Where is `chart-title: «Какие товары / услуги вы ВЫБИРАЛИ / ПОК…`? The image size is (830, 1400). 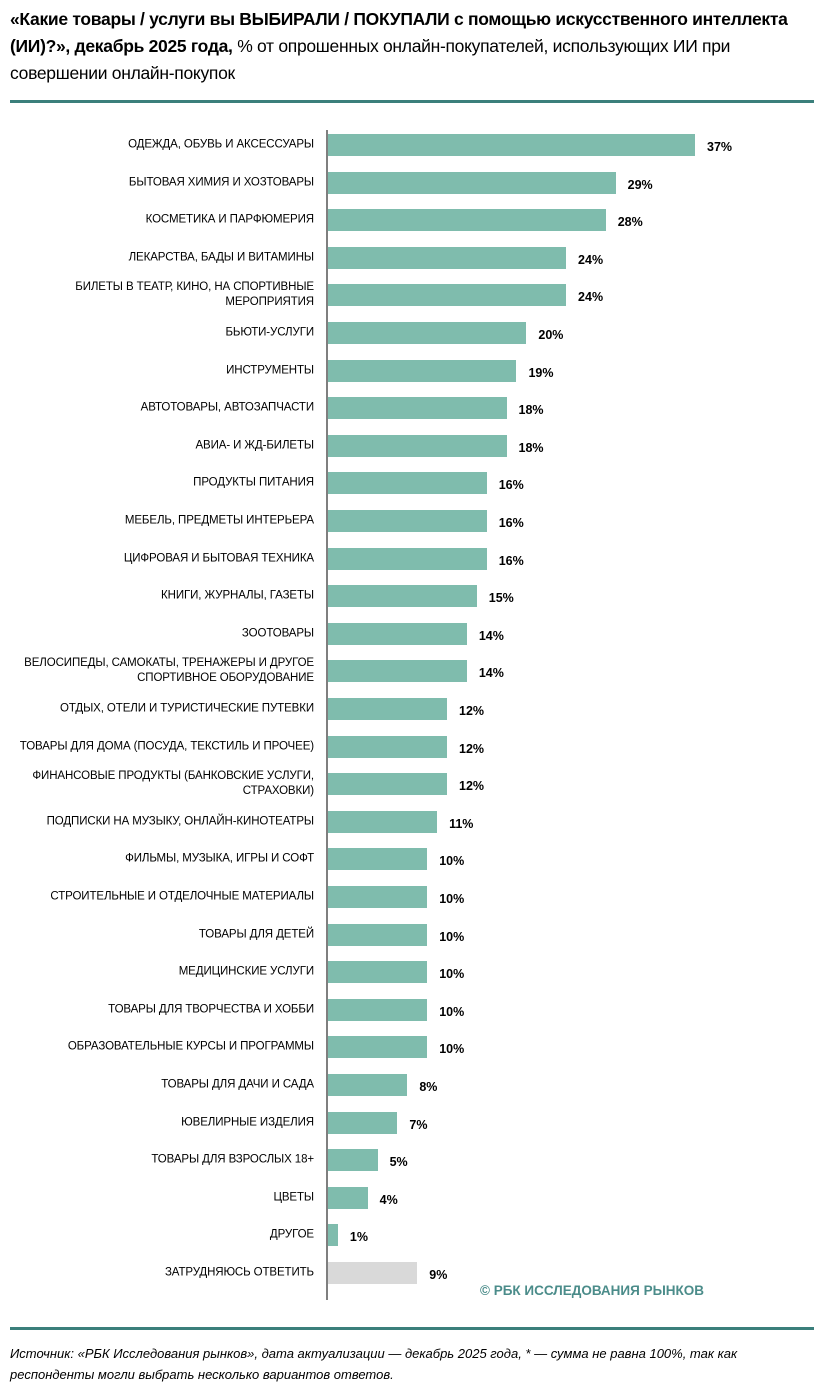 chart-title: «Какие товары / услуги вы ВЫБИРАЛИ / ПОК… is located at coordinates (410, 46).